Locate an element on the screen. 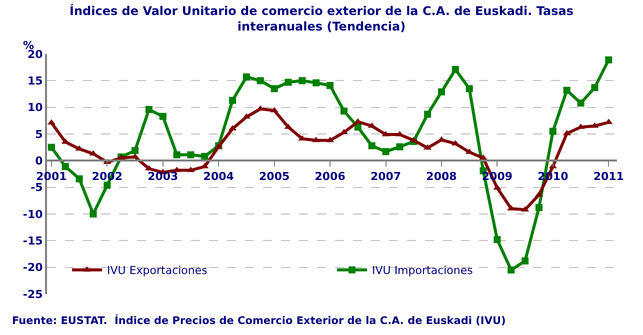  y-tick-label: 5 is located at coordinates (39, 134).